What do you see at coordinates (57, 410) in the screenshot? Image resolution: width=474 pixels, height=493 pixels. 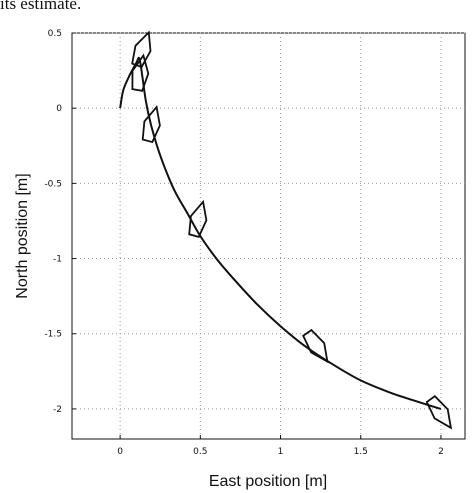 I see `y-tick-label: -2` at bounding box center [57, 410].